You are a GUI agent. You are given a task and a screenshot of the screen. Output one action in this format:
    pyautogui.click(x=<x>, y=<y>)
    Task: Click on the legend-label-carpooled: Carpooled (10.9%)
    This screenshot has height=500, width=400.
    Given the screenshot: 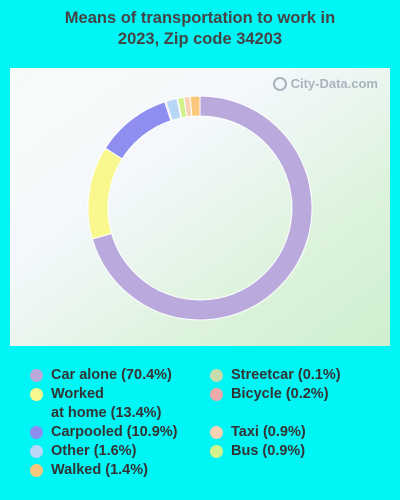 What is the action you would take?
    pyautogui.click(x=114, y=432)
    